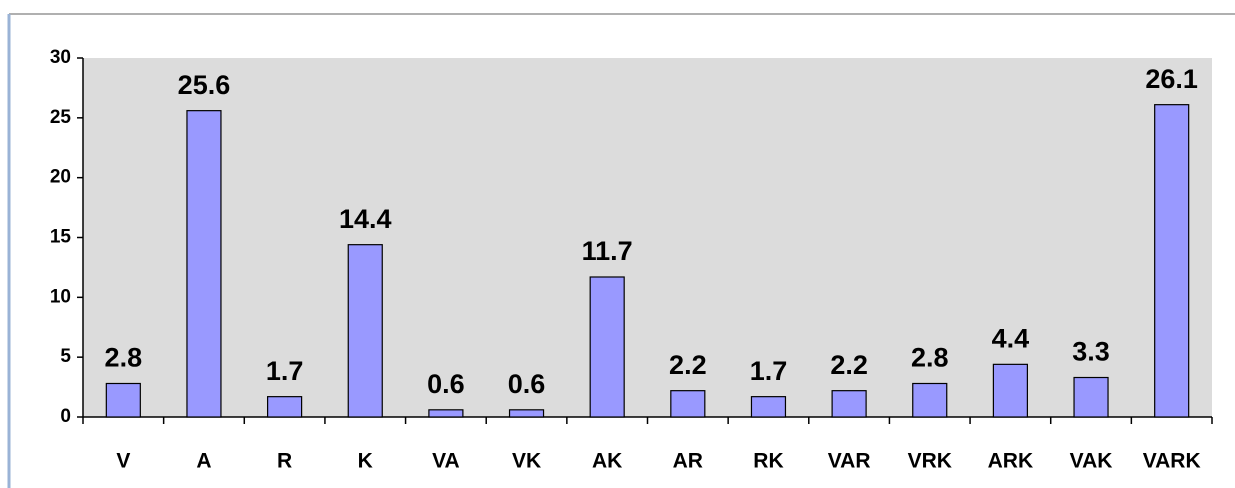 The width and height of the screenshot is (1235, 488). Describe the element at coordinates (768, 461) in the screenshot. I see `x-tick-label: RK` at that location.